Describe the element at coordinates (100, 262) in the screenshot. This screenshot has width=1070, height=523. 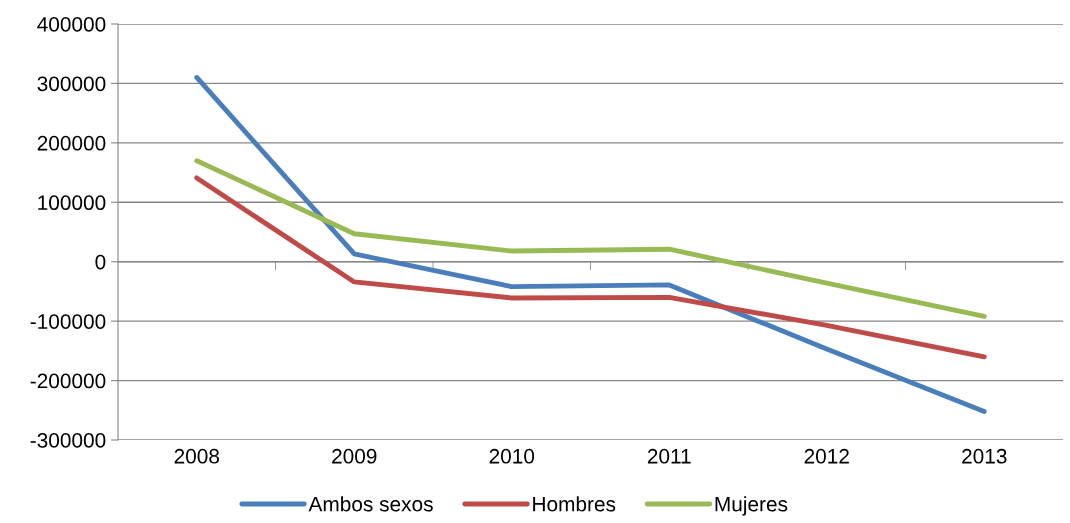
I see `y-tick-label: 0` at that location.